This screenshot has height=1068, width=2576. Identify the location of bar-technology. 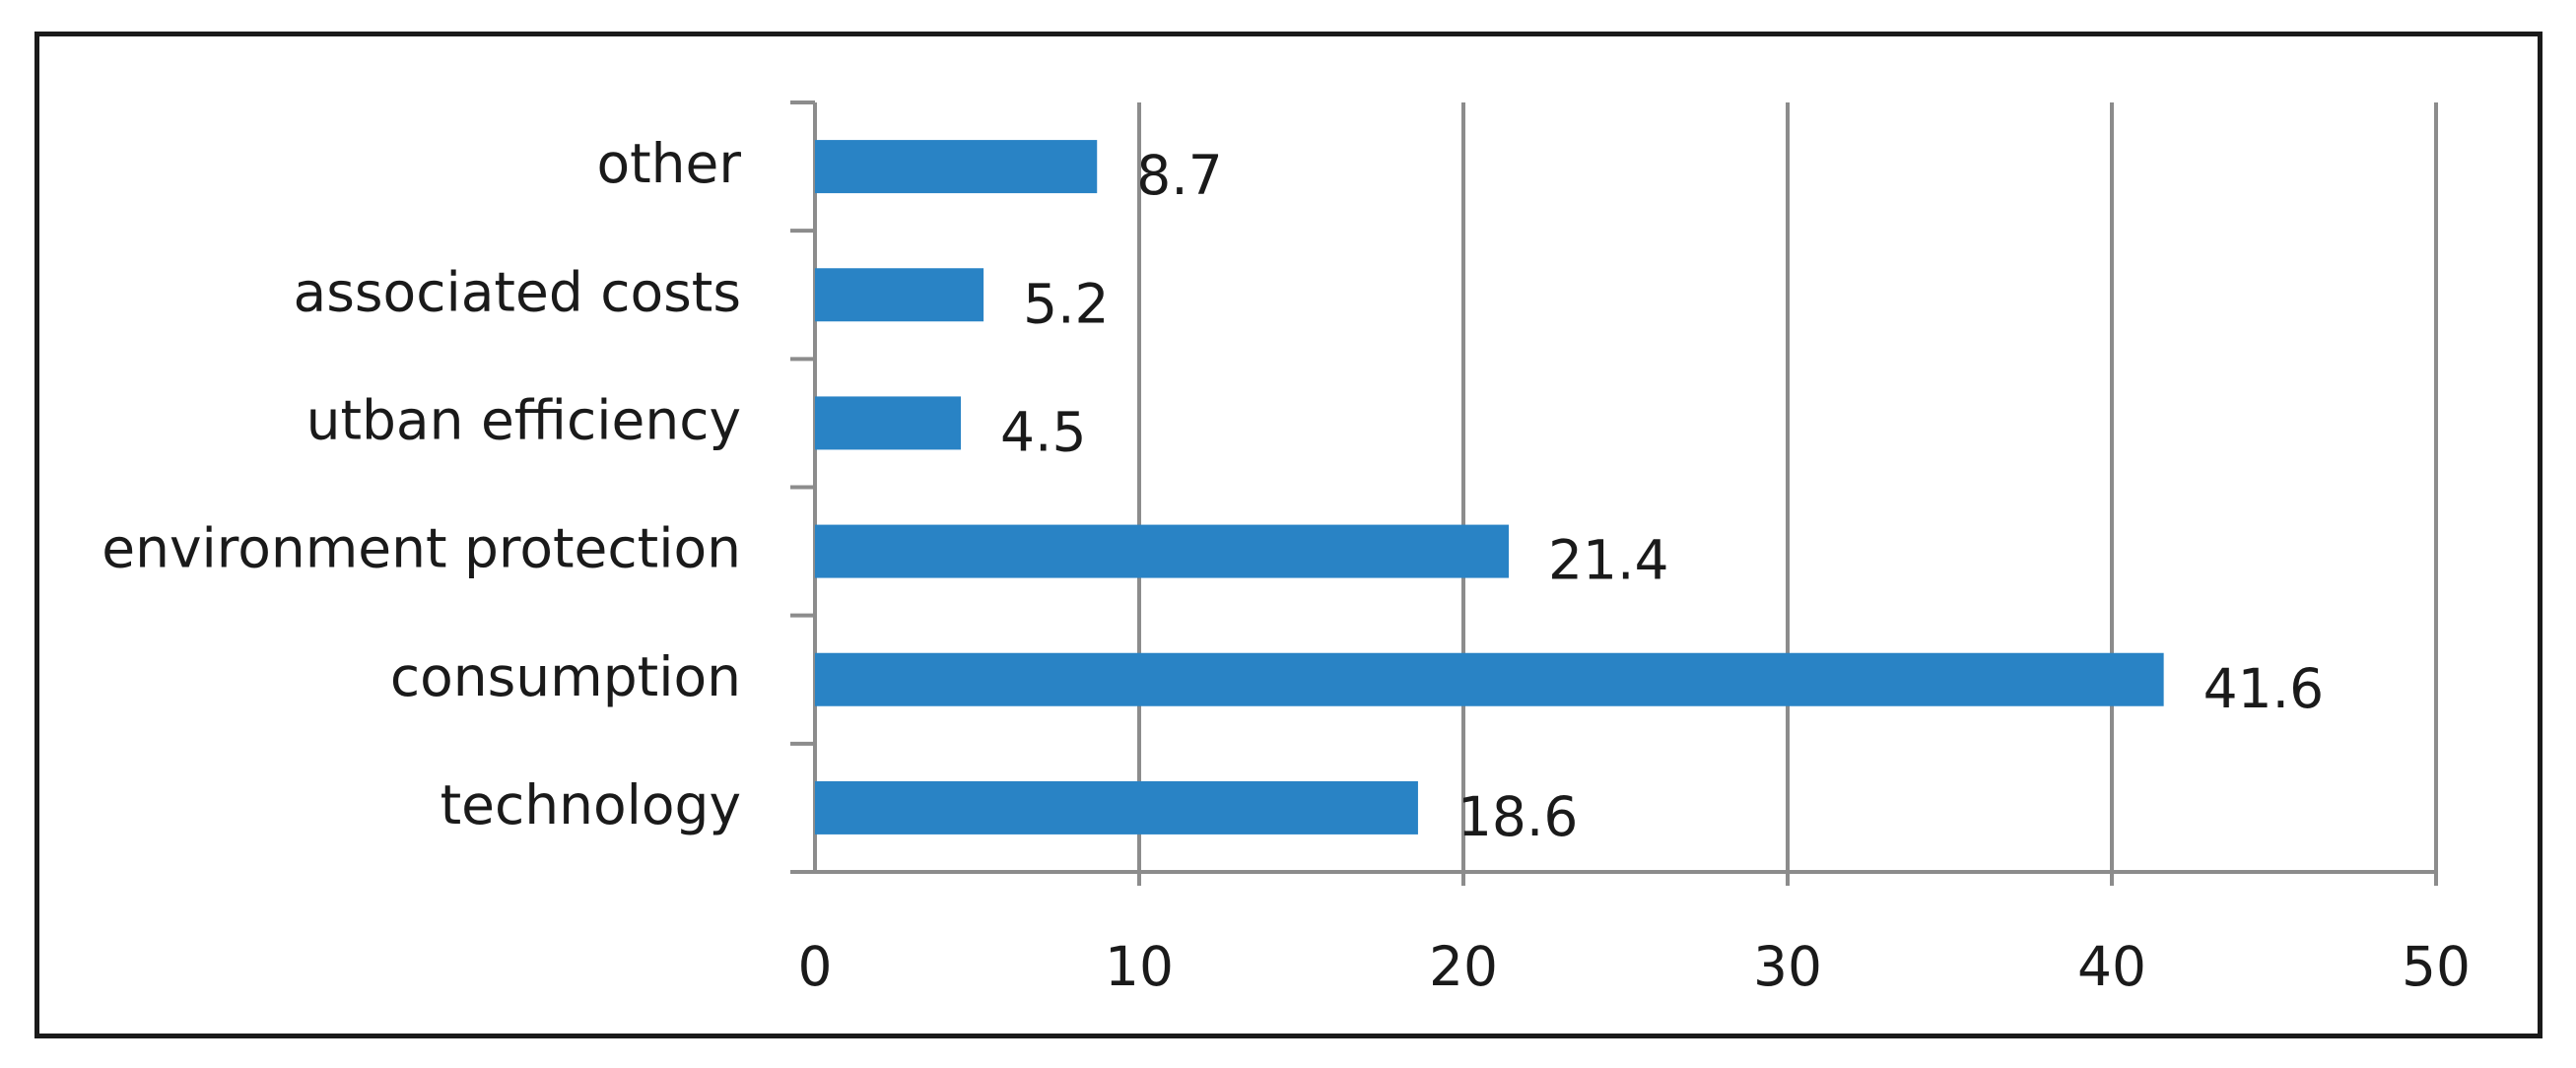
(1116, 807).